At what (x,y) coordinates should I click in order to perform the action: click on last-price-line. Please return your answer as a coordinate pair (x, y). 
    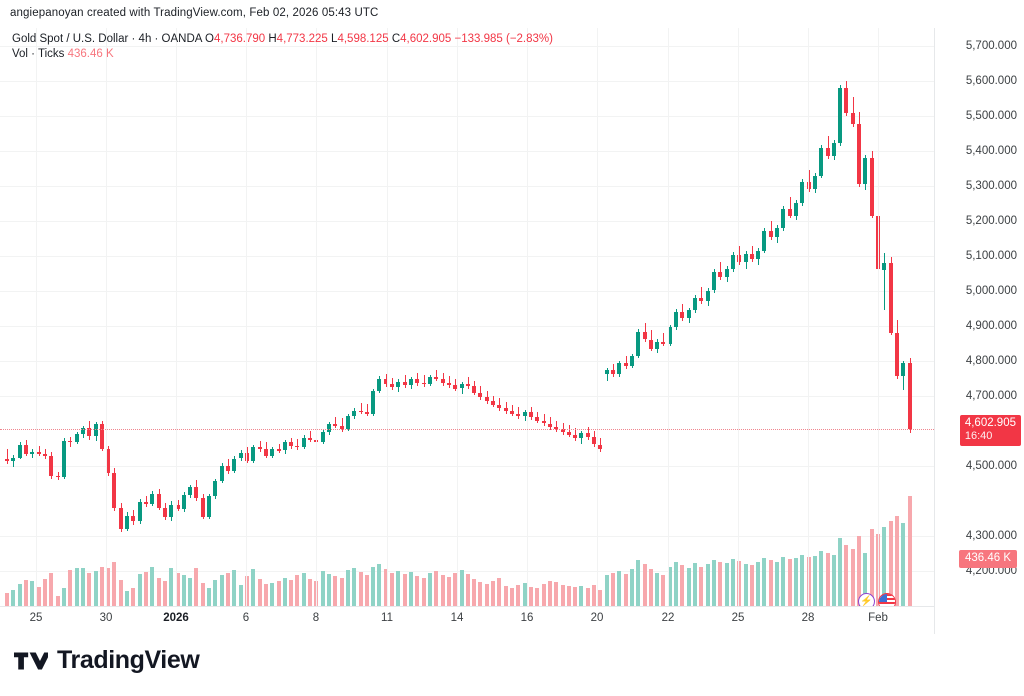
    Looking at the image, I should click on (467, 430).